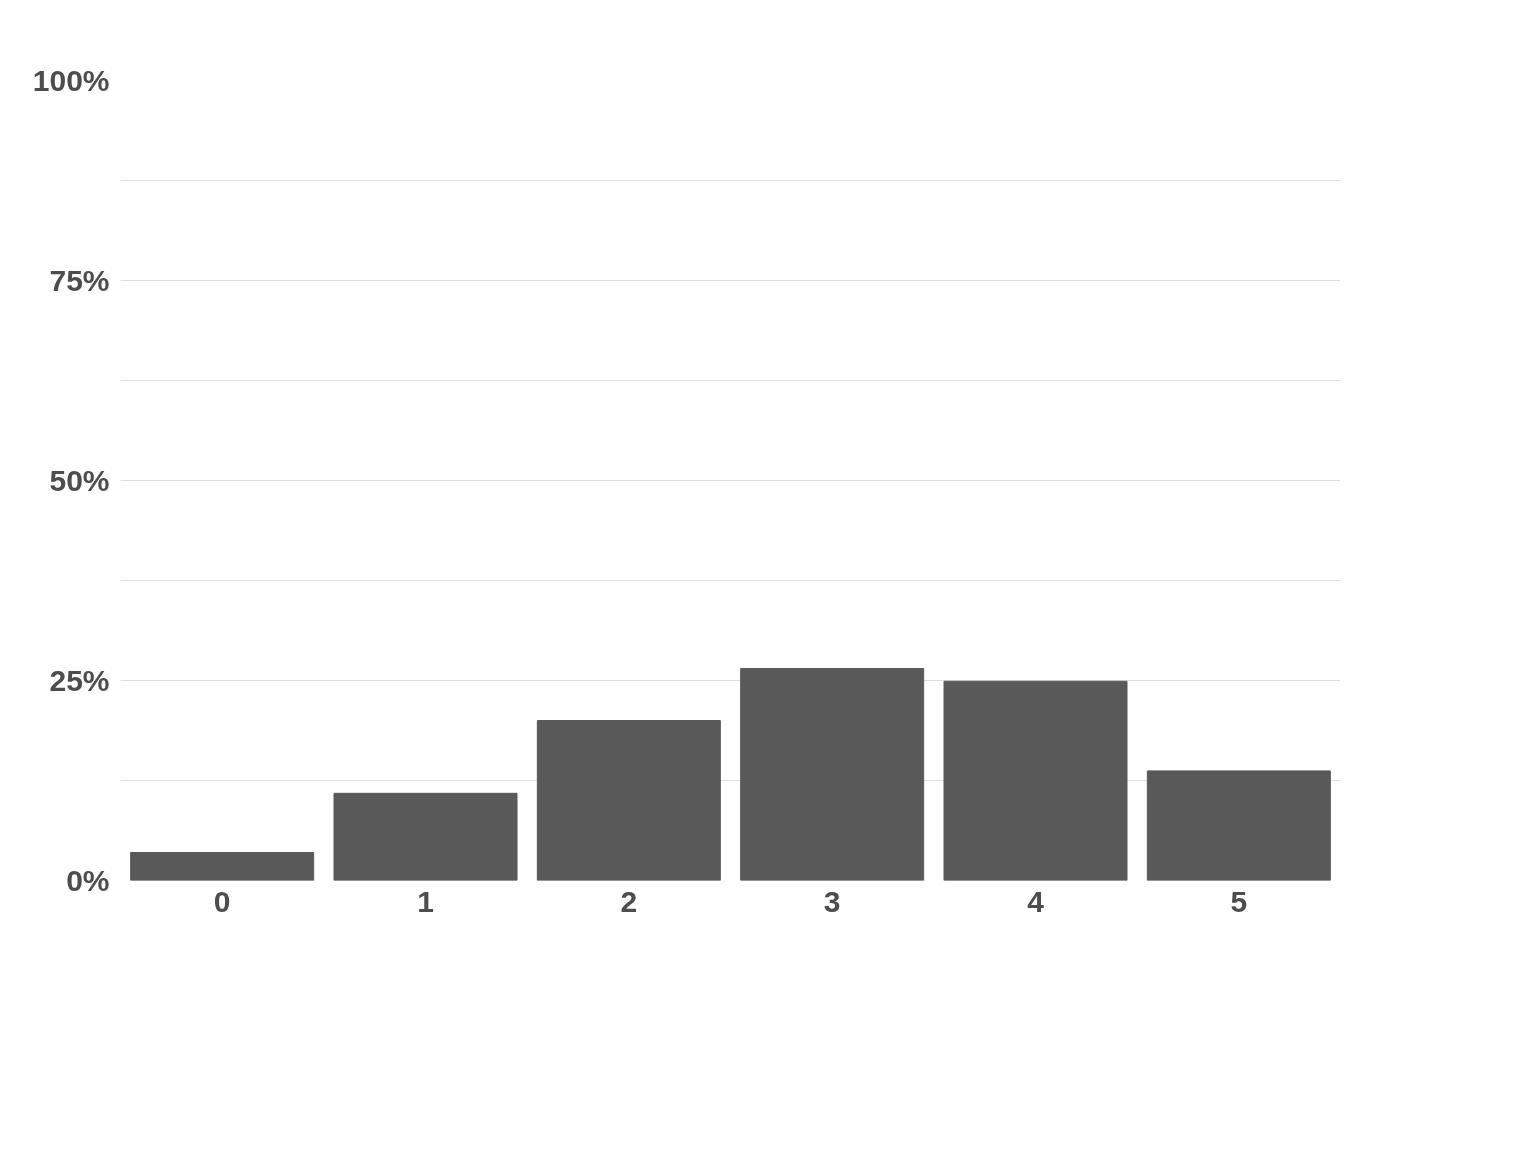 This screenshot has width=1516, height=1166. I want to click on y-tick-label: 0%, so click(88, 880).